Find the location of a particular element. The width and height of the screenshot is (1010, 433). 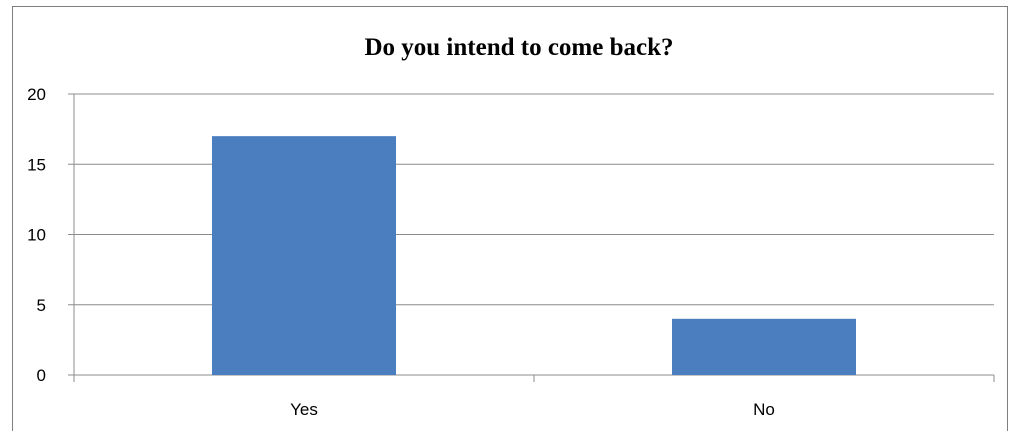

bar-yes is located at coordinates (304, 255).